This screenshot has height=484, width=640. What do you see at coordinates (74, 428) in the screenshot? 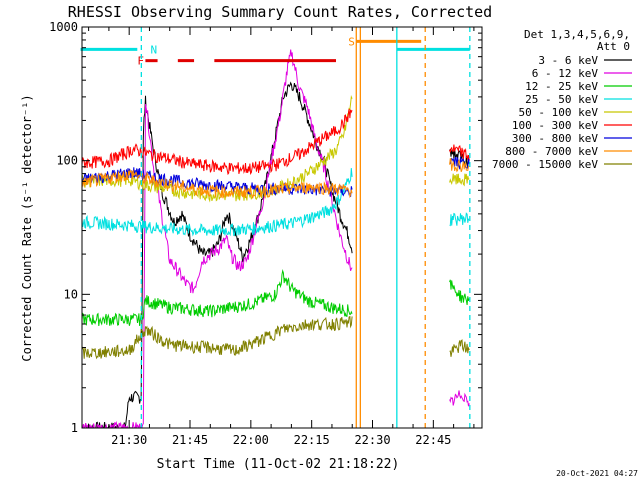
I see `y-tick-label-0: 1` at bounding box center [74, 428].